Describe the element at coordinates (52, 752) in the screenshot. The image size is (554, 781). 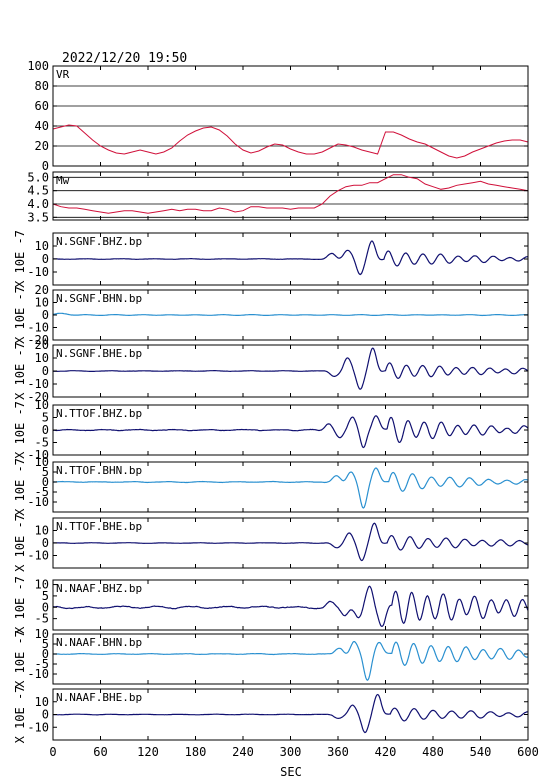
I see `x-tick-label: 0` at that location.